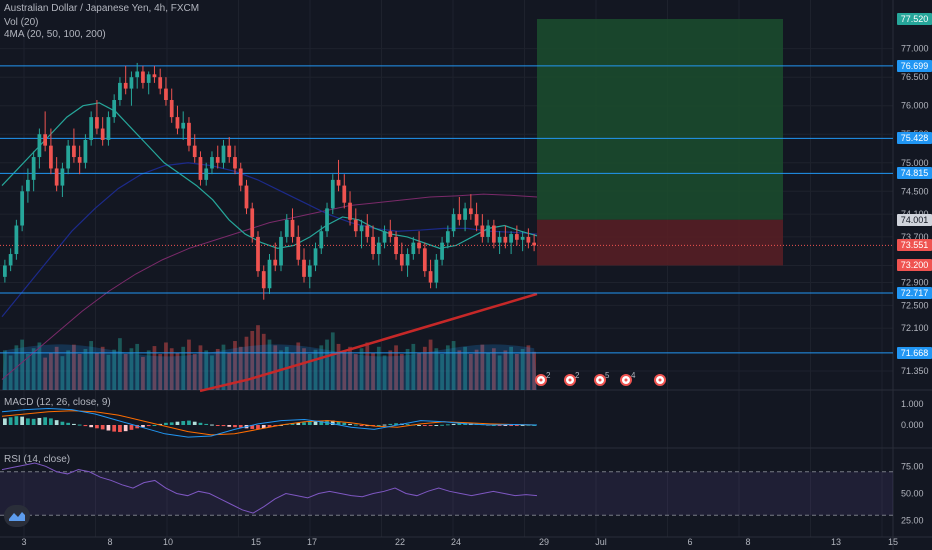  What do you see at coordinates (660, 242) in the screenshot?
I see `stop-loss-zone` at bounding box center [660, 242].